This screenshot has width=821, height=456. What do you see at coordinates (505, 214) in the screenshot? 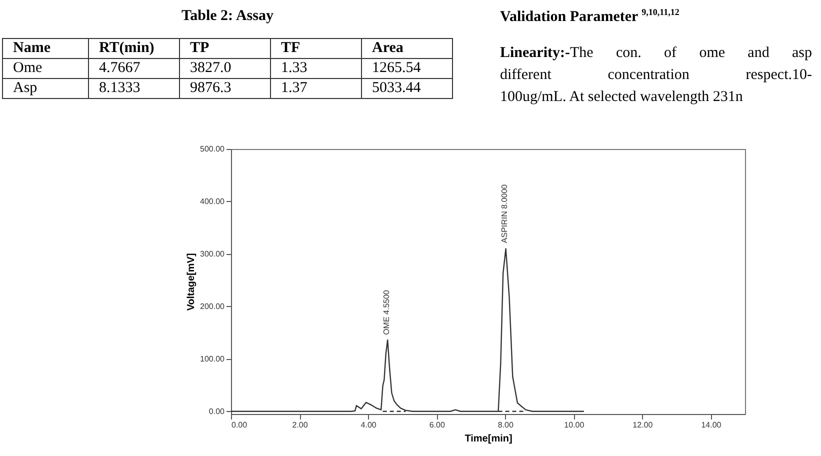
I see `annotation: ASPIRIN 8.0000` at bounding box center [505, 214].